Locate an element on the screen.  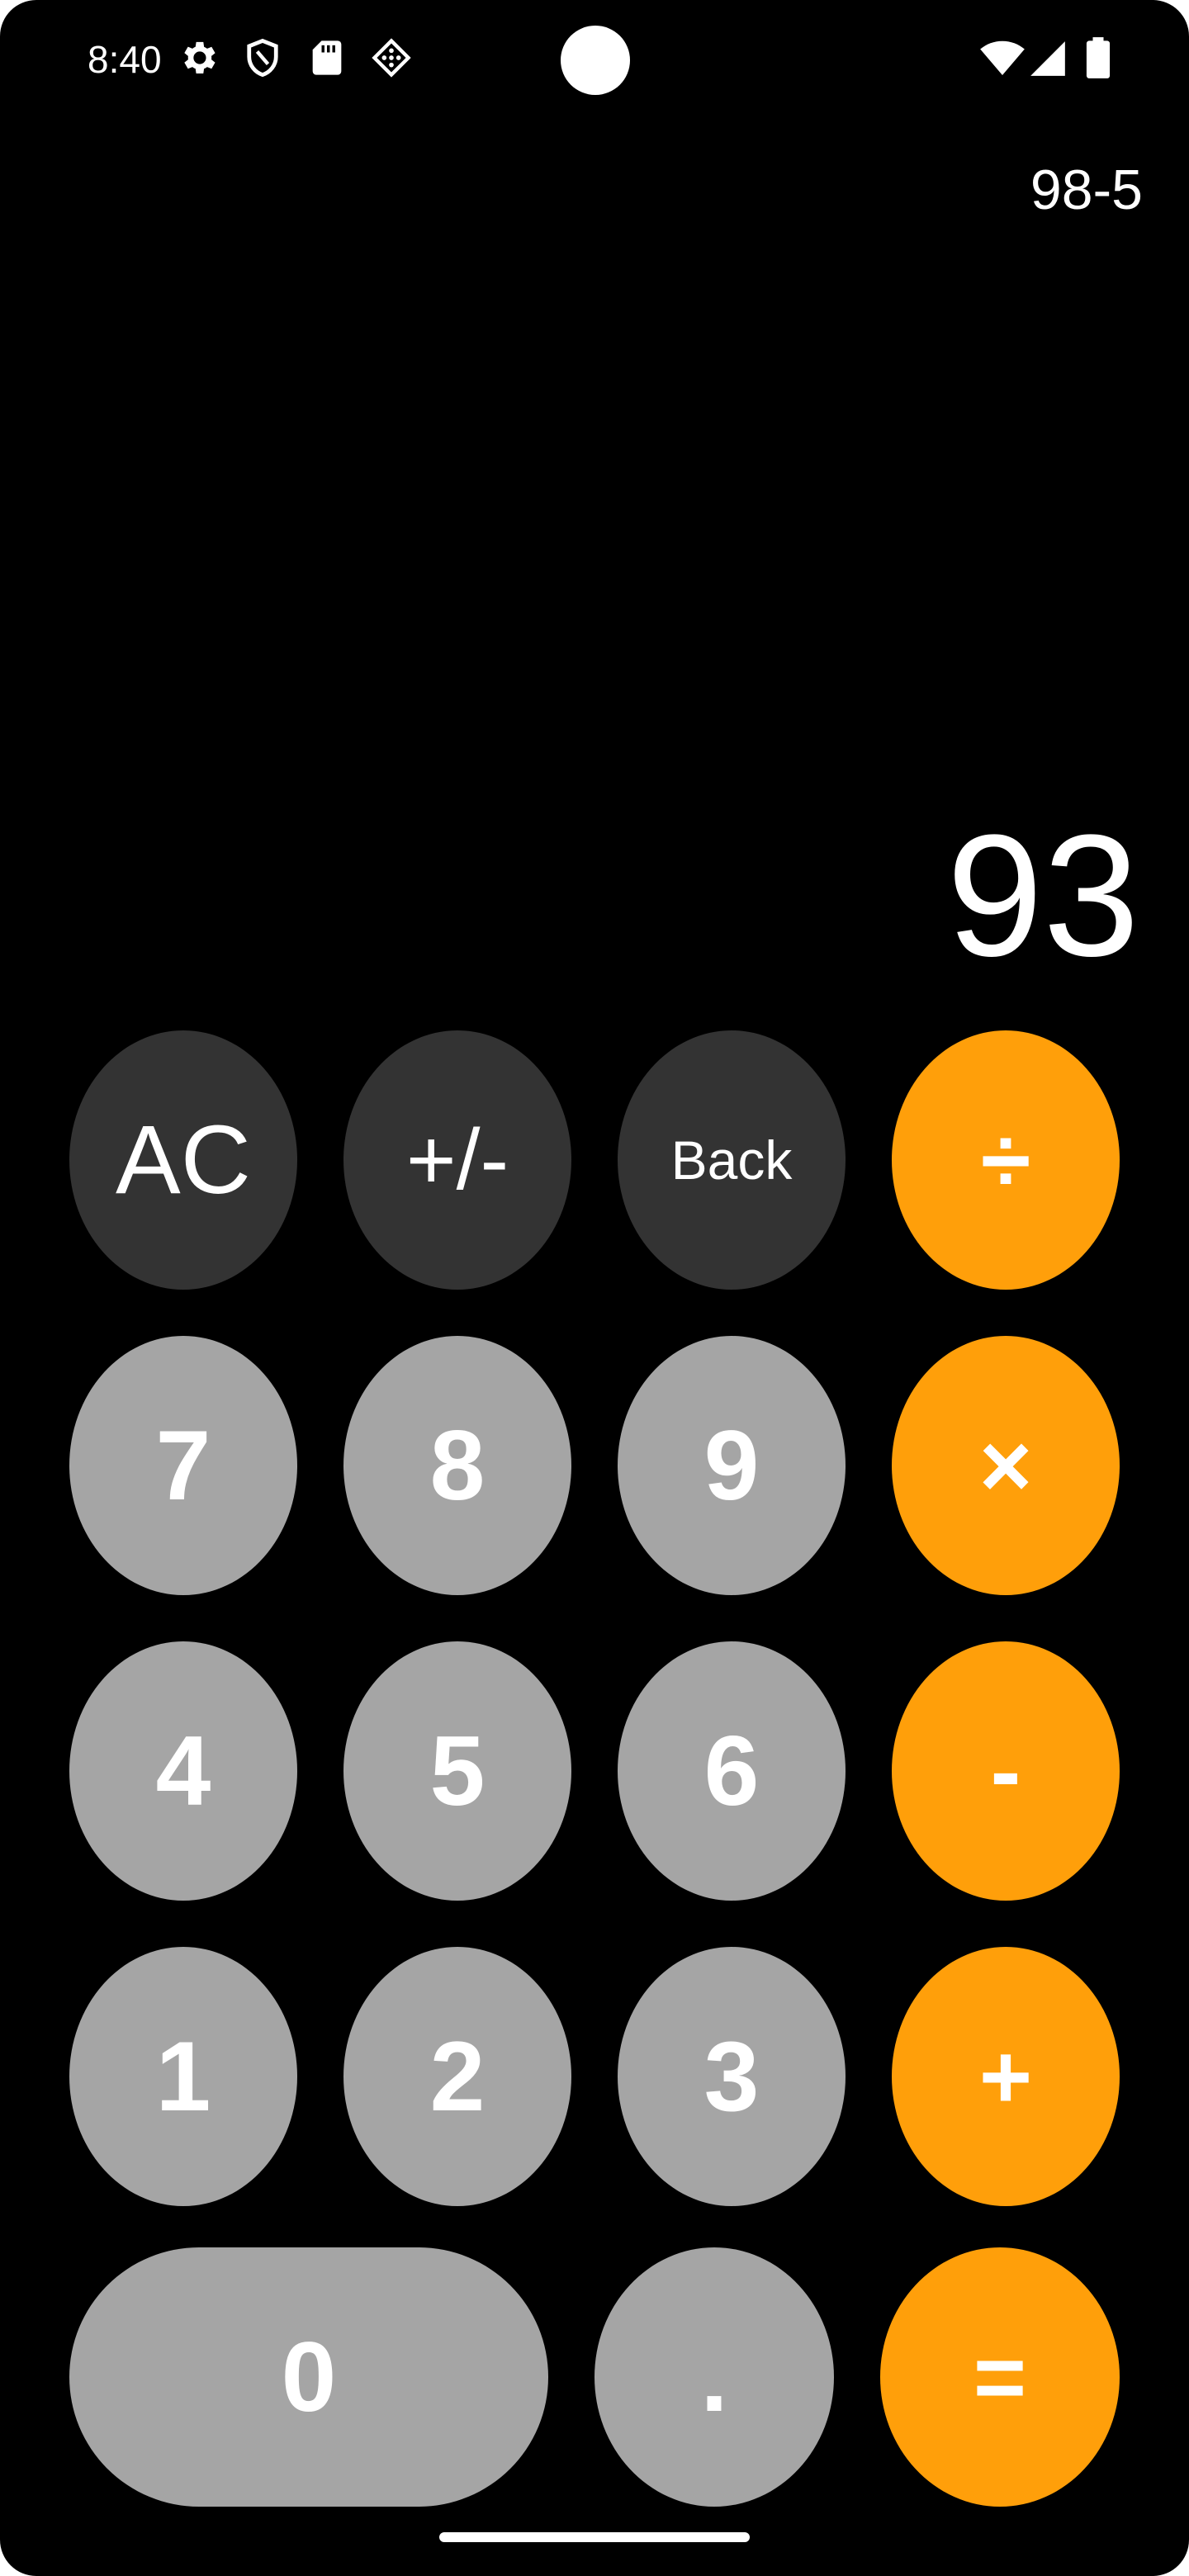
plus-minus-button: +/- is located at coordinates (457, 1160).